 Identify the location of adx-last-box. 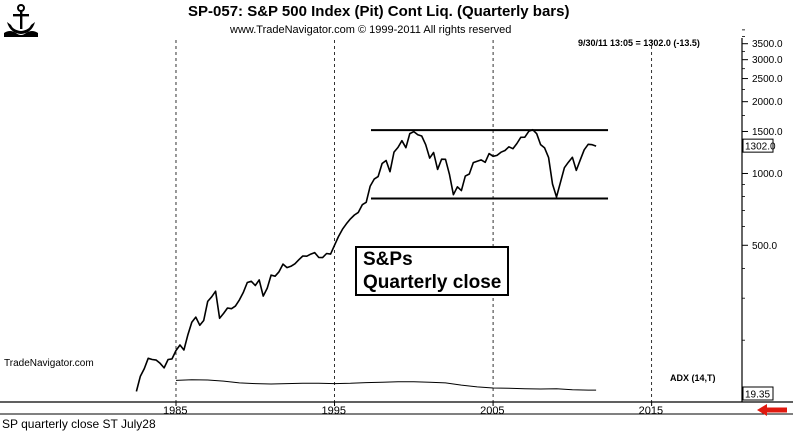
(758, 393).